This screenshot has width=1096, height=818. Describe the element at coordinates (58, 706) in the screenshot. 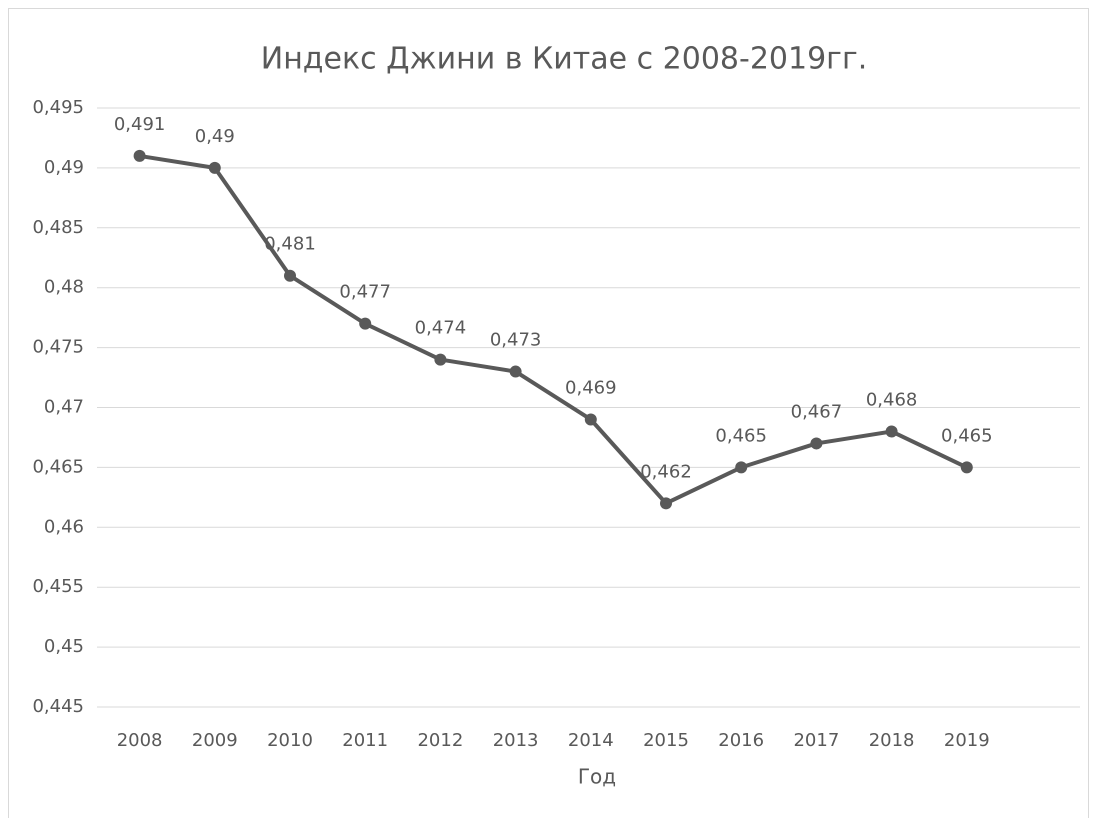

I see `y-tick-label: 0,445` at that location.